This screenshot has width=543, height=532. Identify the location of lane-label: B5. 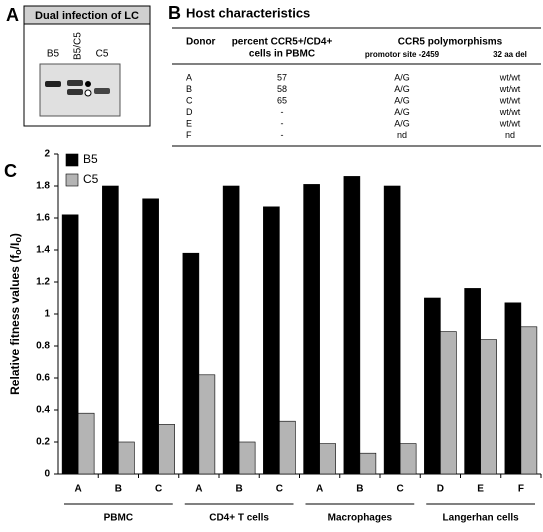
(53, 54).